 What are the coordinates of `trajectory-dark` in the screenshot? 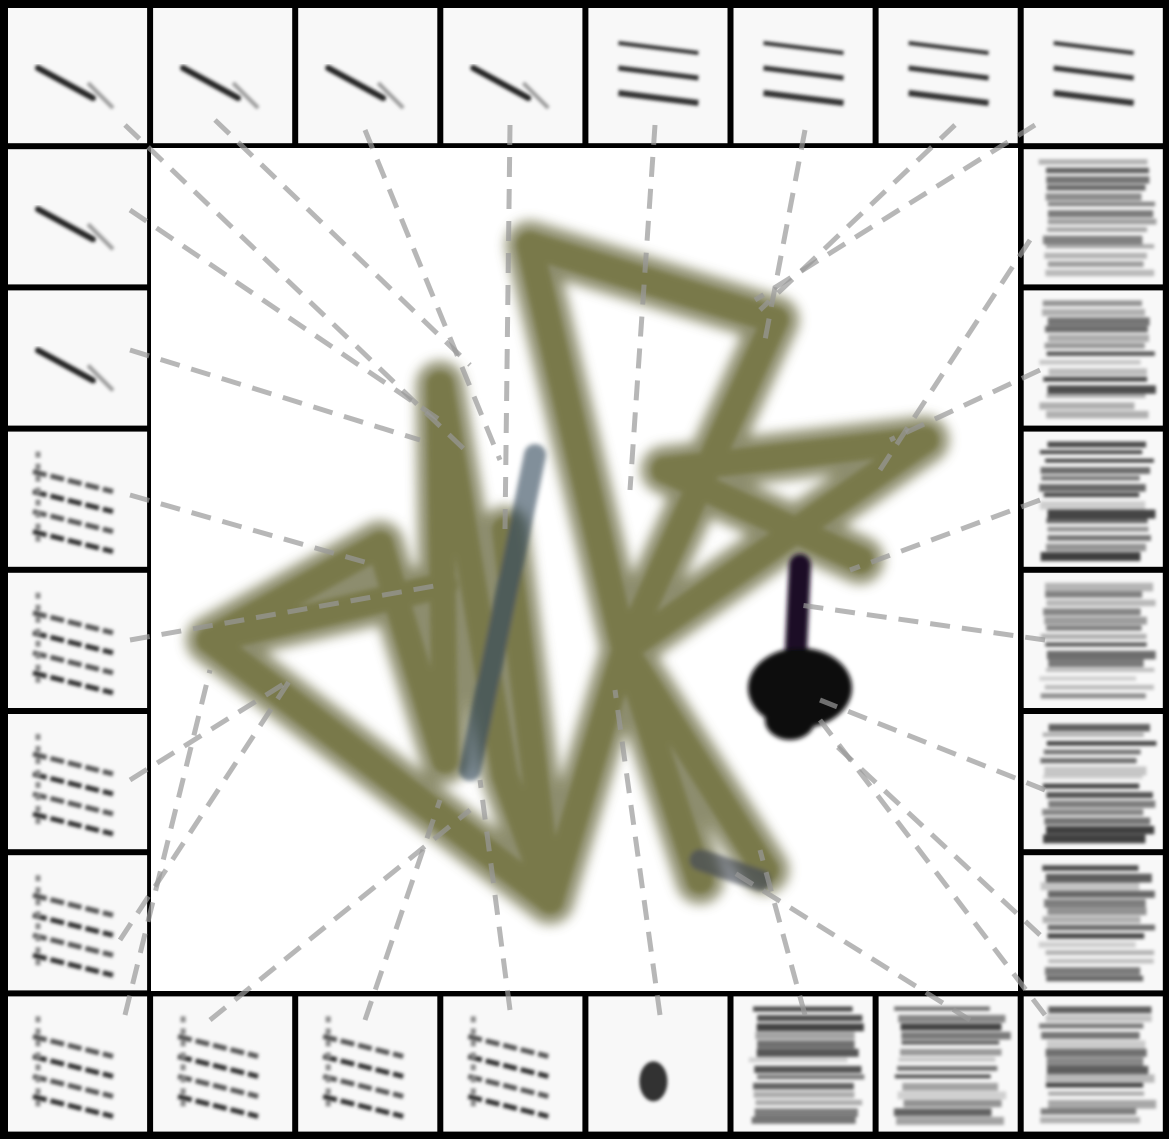 It's located at (502, 612).